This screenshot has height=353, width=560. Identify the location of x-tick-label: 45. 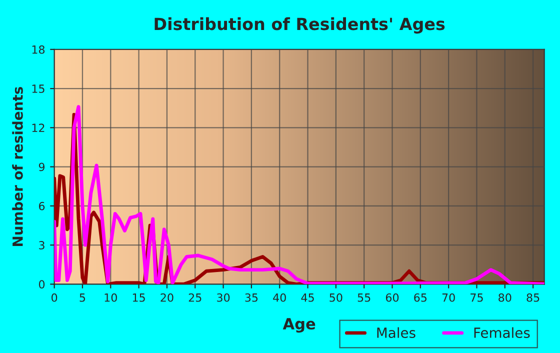
(307, 298).